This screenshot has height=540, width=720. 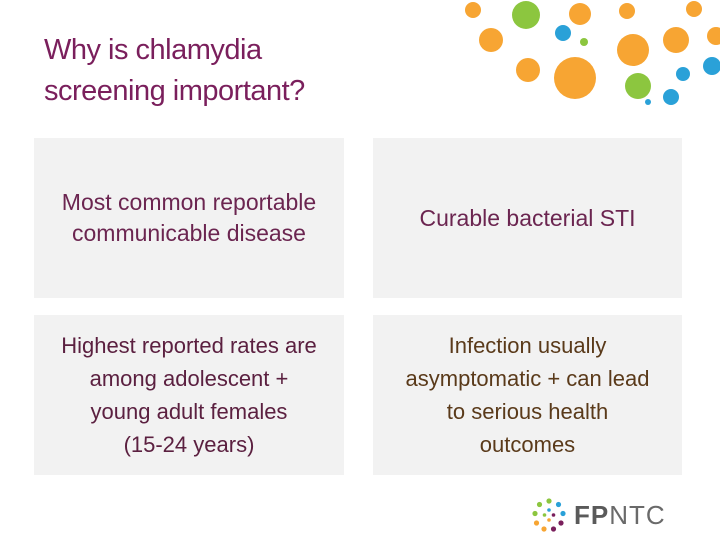 What do you see at coordinates (189, 233) in the screenshot?
I see `fact-text-line: communicable disease` at bounding box center [189, 233].